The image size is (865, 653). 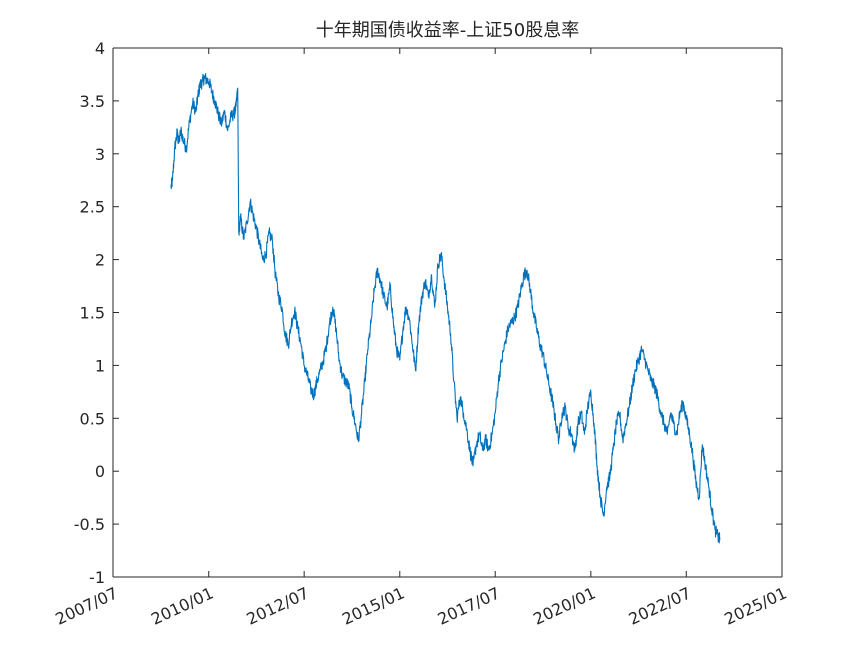 What do you see at coordinates (92, 101) in the screenshot?
I see `y-tick-label: 3.5` at bounding box center [92, 101].